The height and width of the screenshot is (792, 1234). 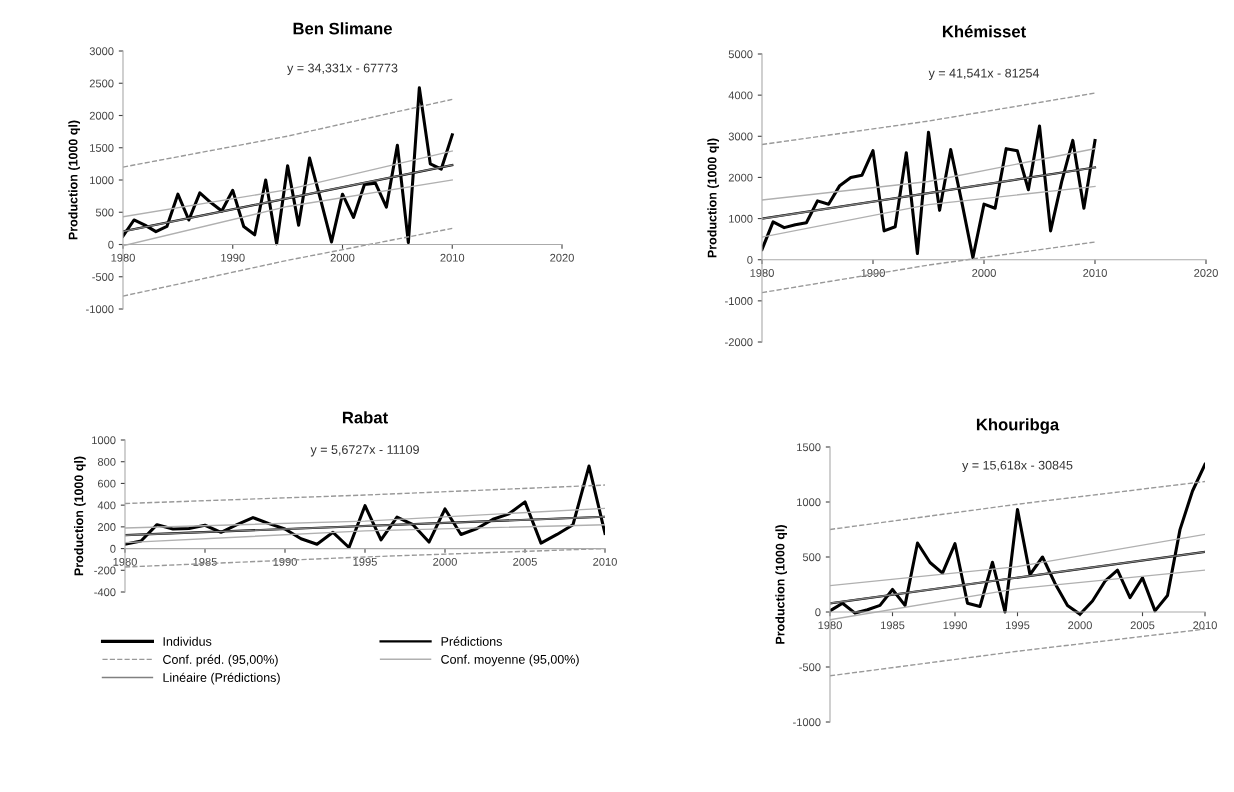 What do you see at coordinates (740, 95) in the screenshot?
I see `y-tick-label: 4000` at bounding box center [740, 95].